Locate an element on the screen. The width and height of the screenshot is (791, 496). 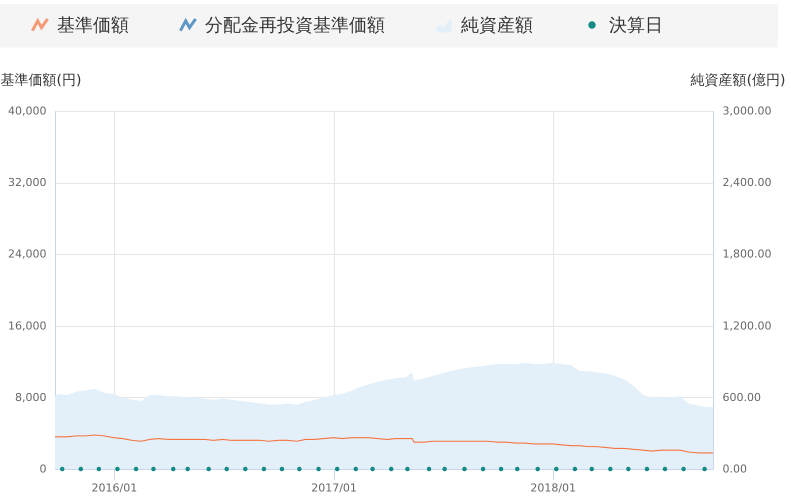
legend-label: 分配金再投資基準価額 is located at coordinates (295, 25).